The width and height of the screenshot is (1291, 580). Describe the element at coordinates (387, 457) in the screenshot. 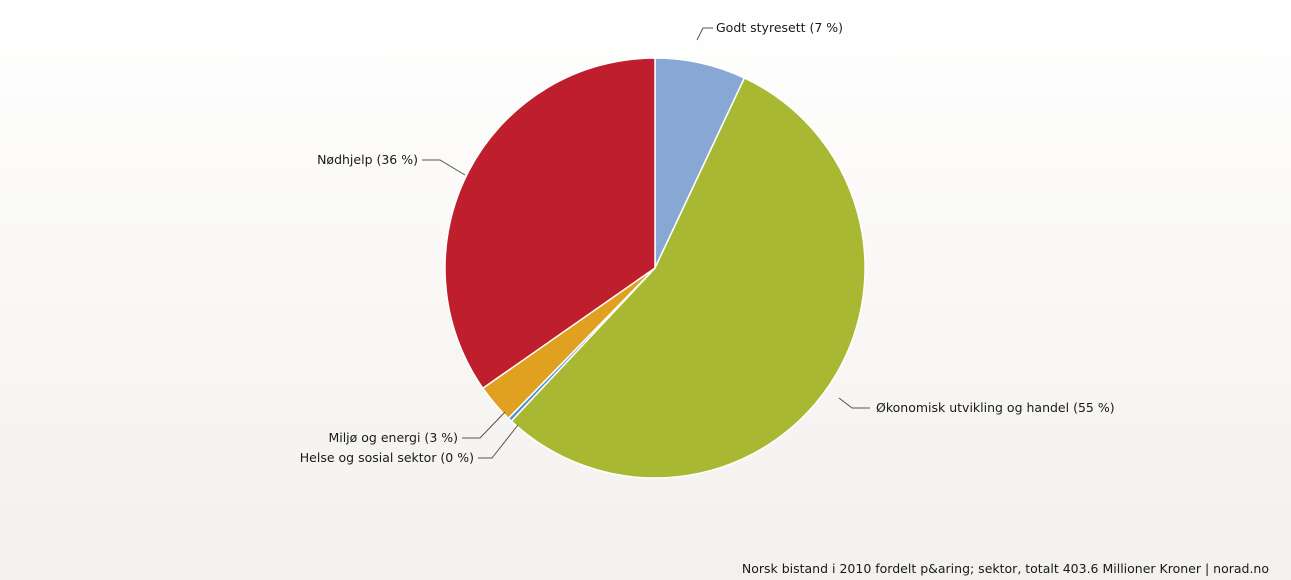

I see `slice-label-helse-og-sosial-sektor-0: Helse og sosial sektor (0 %)` at that location.